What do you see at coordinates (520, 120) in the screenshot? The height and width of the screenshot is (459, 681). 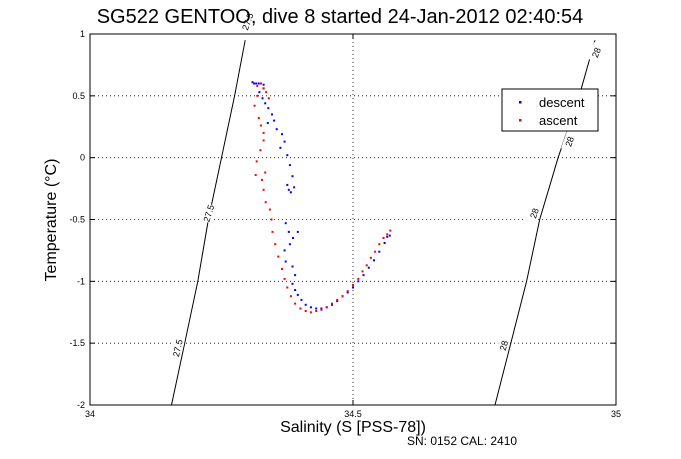 I see `legend-marker-ascent` at bounding box center [520, 120].